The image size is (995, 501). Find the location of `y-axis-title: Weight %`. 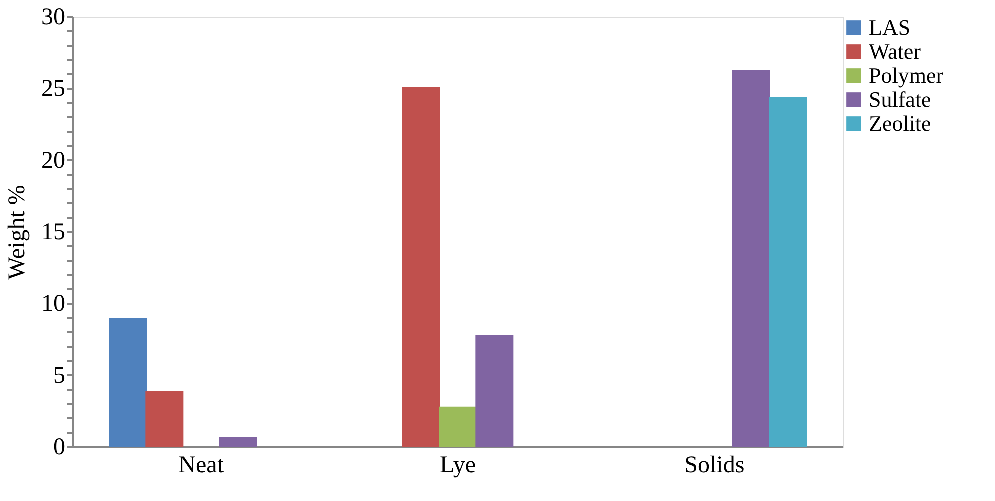

y-axis-title: Weight % is located at coordinates (17, 232).